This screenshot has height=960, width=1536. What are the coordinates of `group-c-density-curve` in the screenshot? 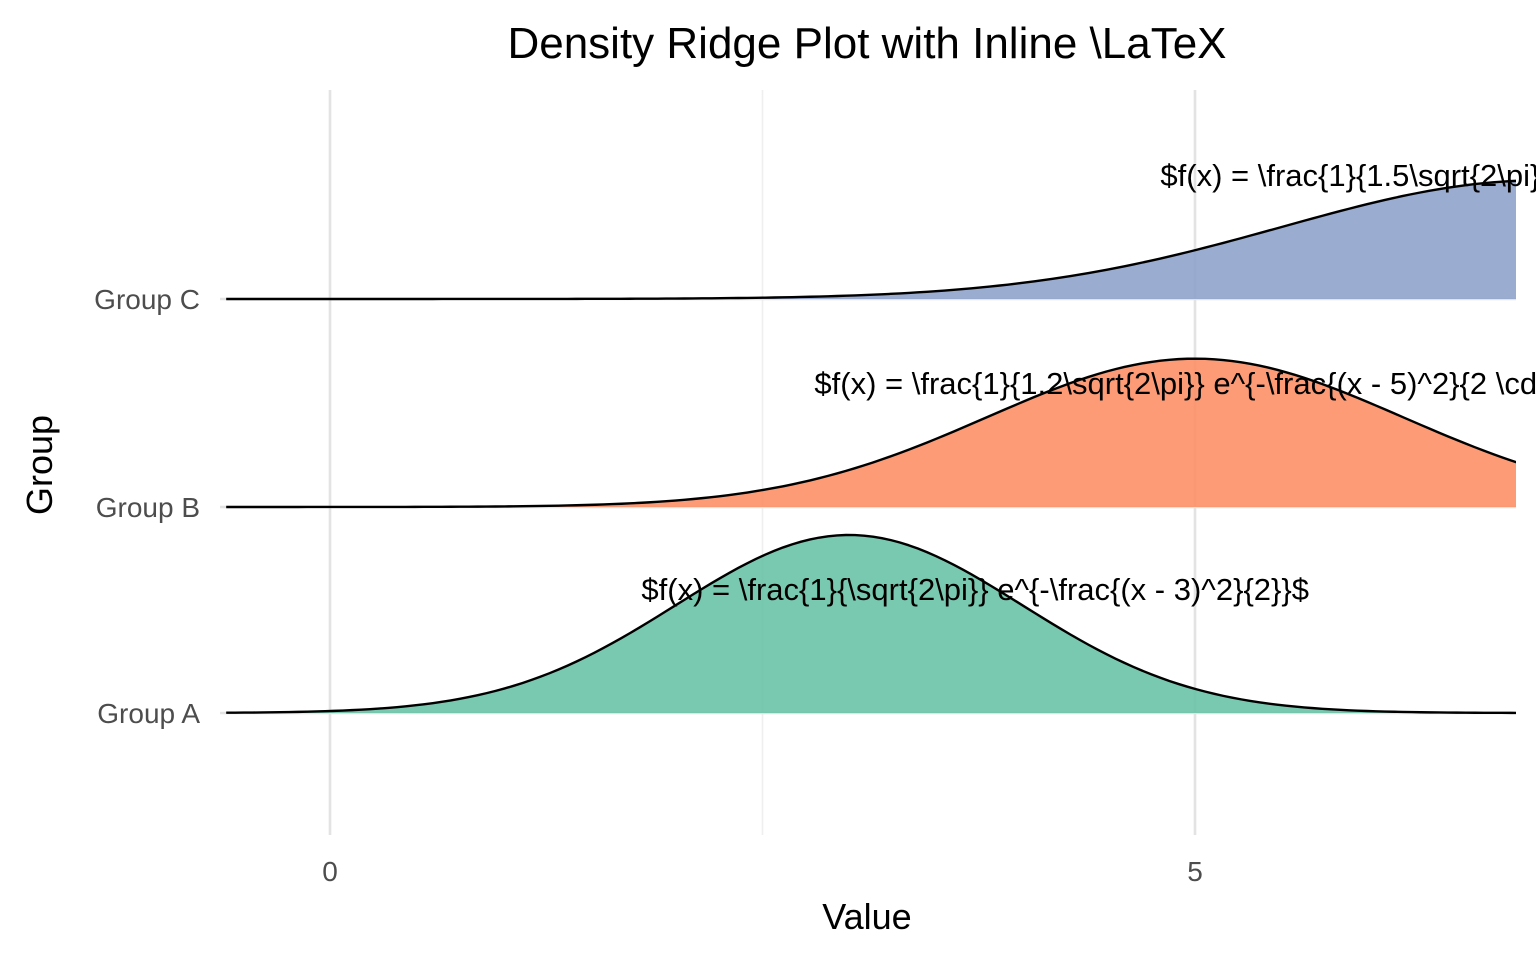 It's located at (871, 240).